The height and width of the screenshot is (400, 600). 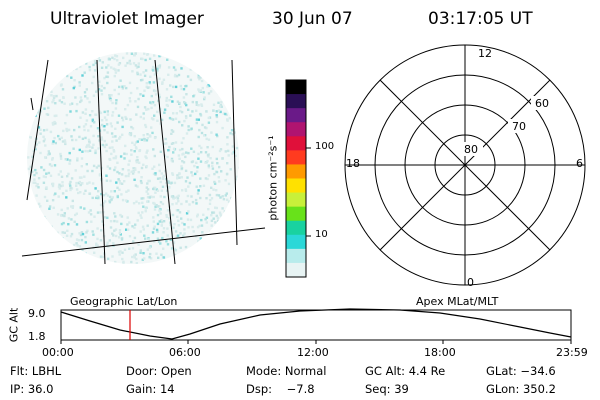 What do you see at coordinates (440, 352) in the screenshot?
I see `timeline-x-tick-1800: 18:00` at bounding box center [440, 352].